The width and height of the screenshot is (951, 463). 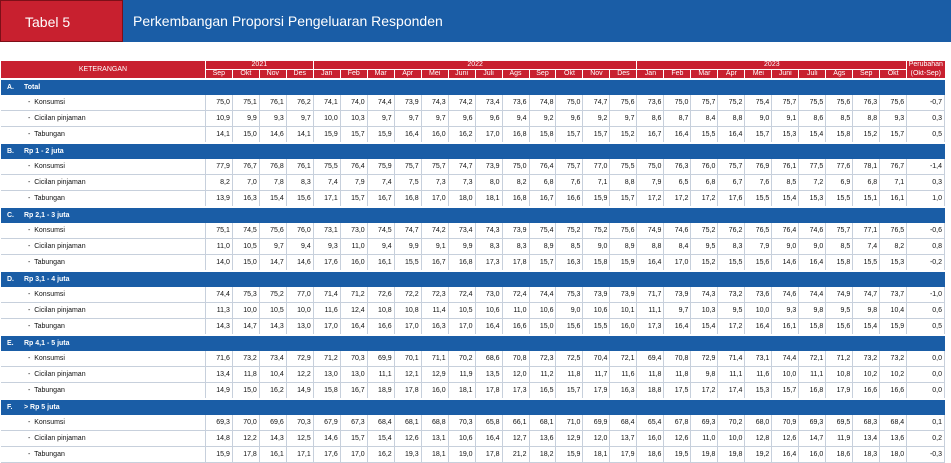 I want to click on month-header: Des, so click(x=623, y=74).